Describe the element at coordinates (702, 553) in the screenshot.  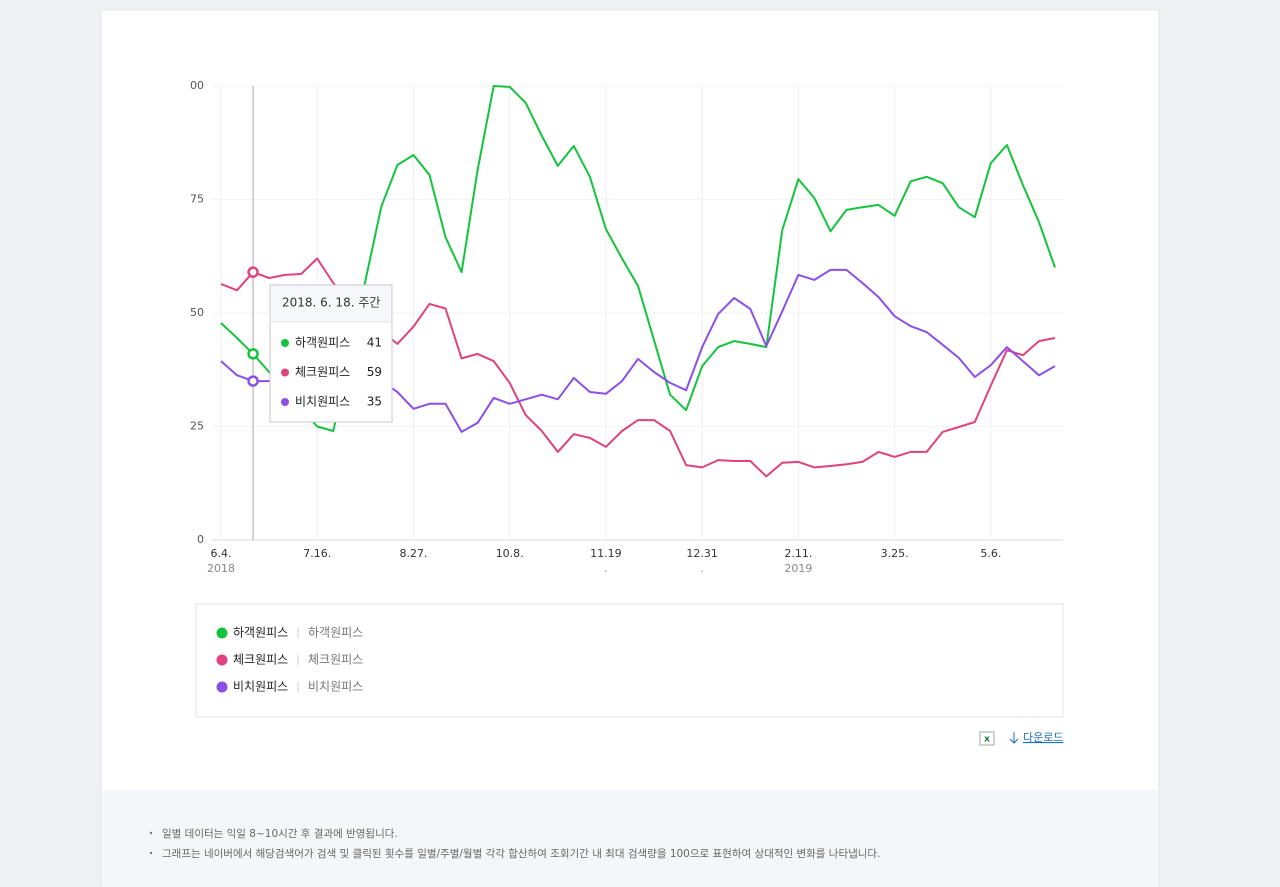
I see `x-tick-label: 12.31` at that location.